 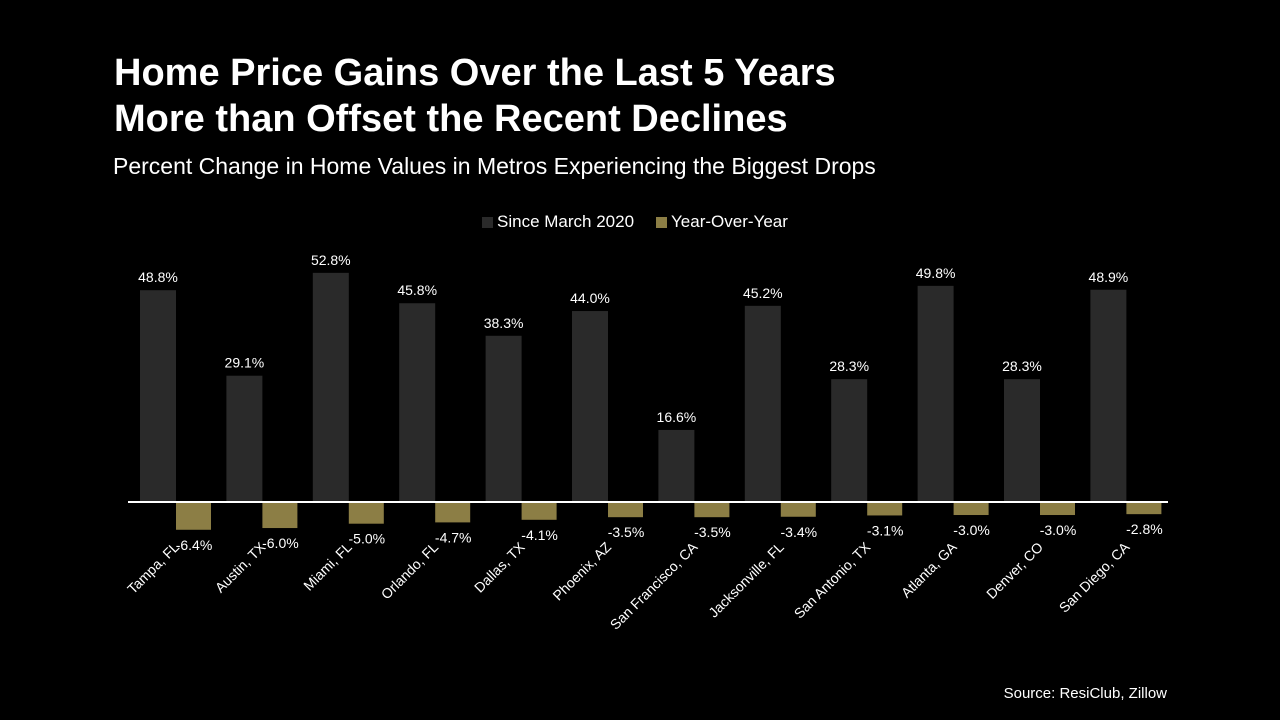 I want to click on data-label-since-march-2020: 45.8%, so click(x=417, y=290).